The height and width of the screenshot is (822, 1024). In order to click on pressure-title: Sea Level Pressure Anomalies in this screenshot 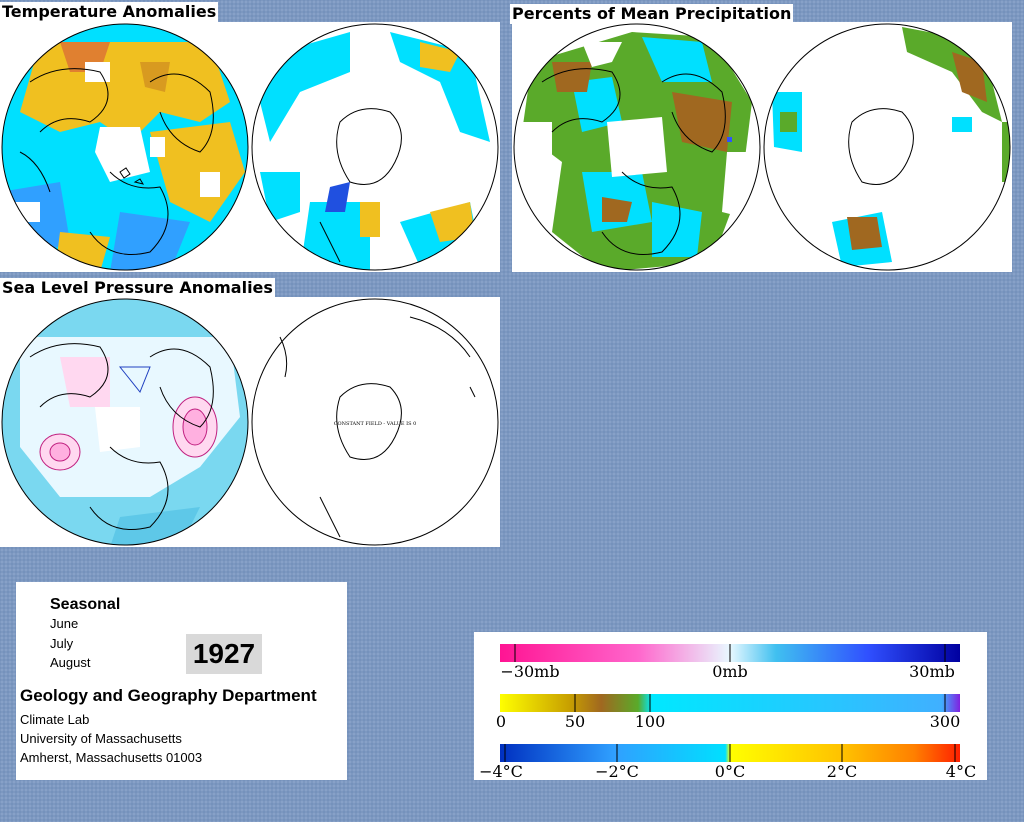, I will do `click(137, 288)`.